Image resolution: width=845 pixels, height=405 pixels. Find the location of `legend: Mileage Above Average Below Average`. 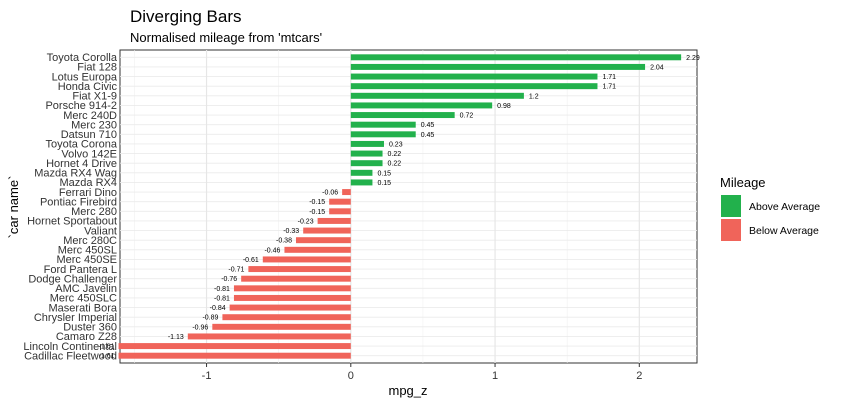

legend: Mileage Above Average Below Average is located at coordinates (770, 208).